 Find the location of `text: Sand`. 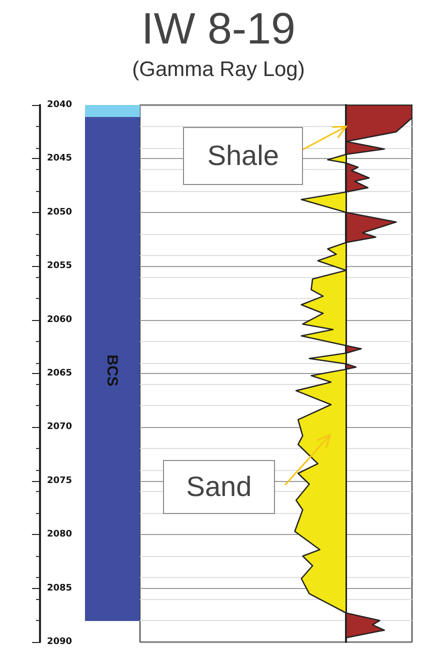

text: Sand is located at coordinates (219, 487).